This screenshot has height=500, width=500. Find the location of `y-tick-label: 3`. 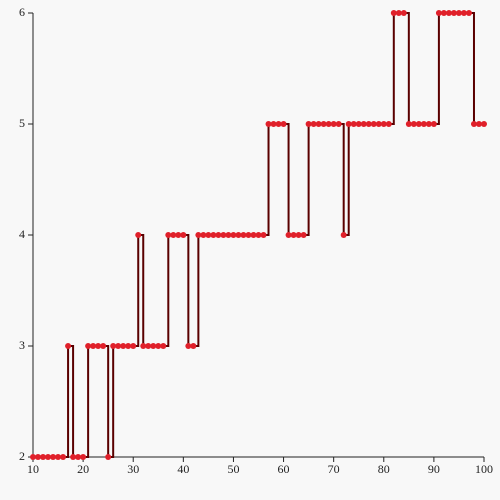

y-tick-label: 3 is located at coordinates (22, 345).